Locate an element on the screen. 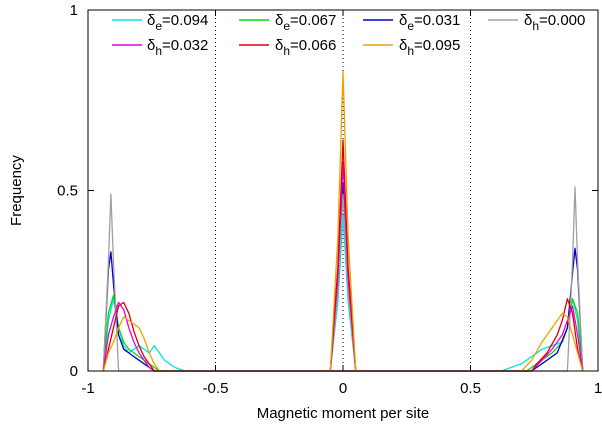 The width and height of the screenshot is (602, 431). legend-label: δh=0.000 is located at coordinates (554, 22).